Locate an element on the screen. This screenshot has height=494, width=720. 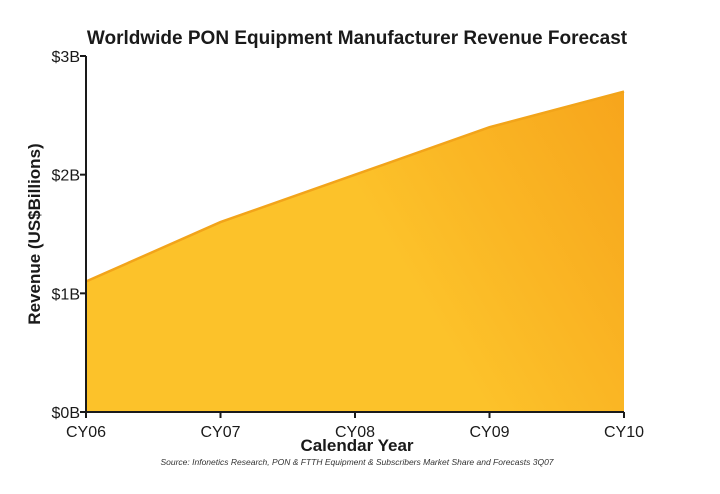
x-axis-ticks: CY06 CY07 CY08 CY09 CY10 is located at coordinates (355, 426).